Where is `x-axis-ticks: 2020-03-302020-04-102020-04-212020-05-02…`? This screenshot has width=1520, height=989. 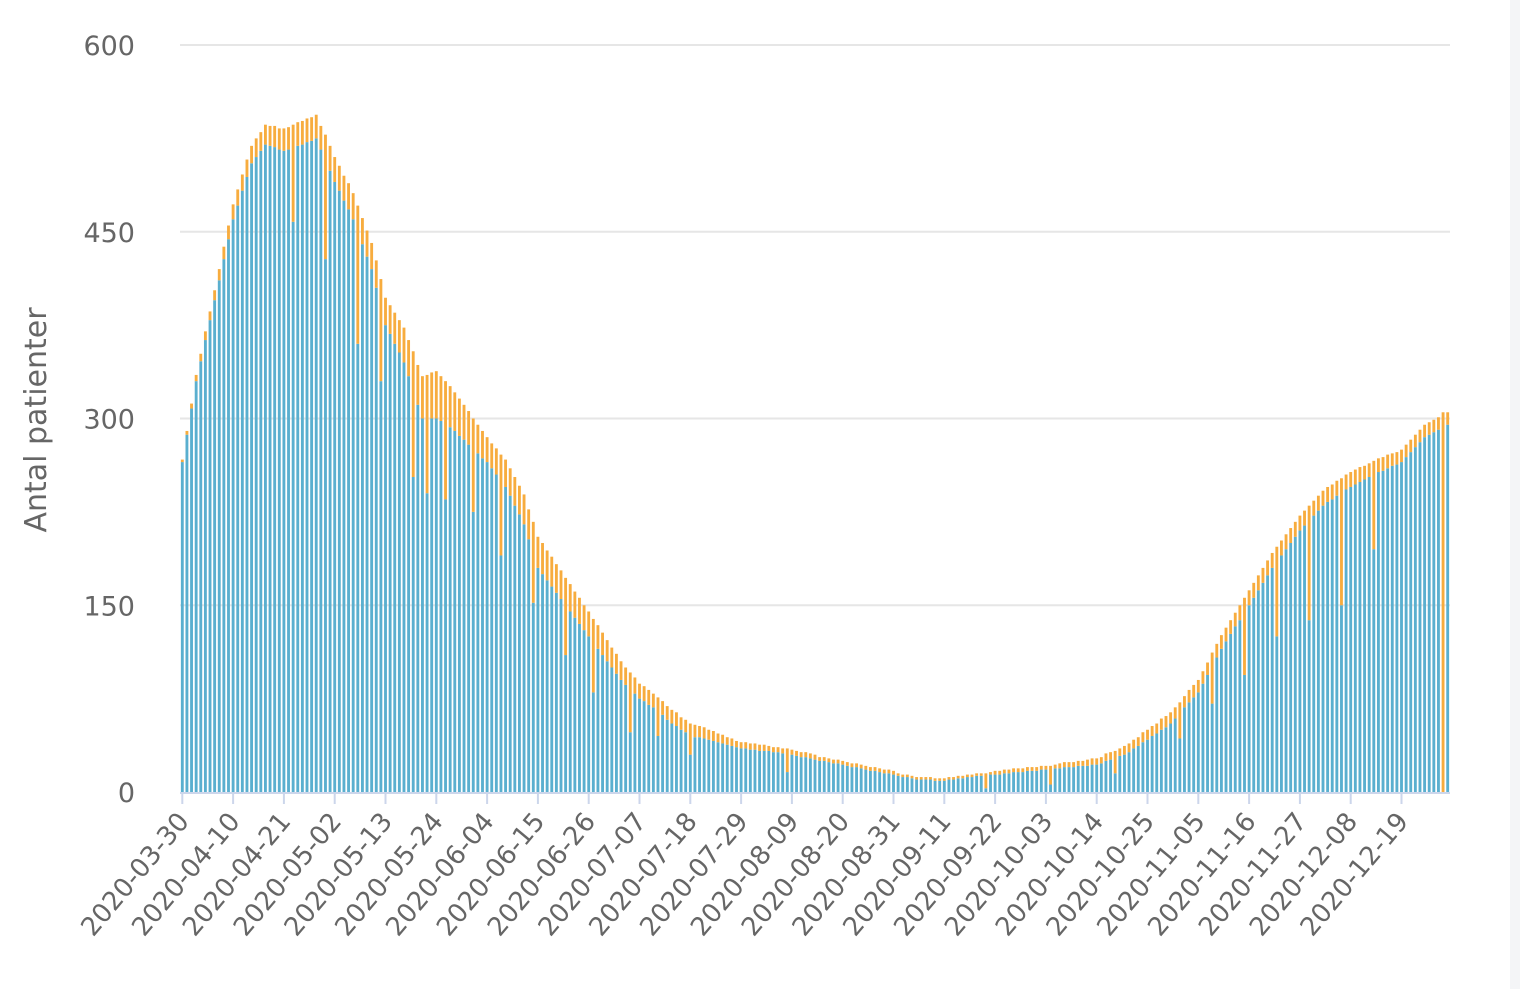
x-axis-ticks: 2020-03-302020-04-102020-04-212020-05-02… is located at coordinates (745, 867).